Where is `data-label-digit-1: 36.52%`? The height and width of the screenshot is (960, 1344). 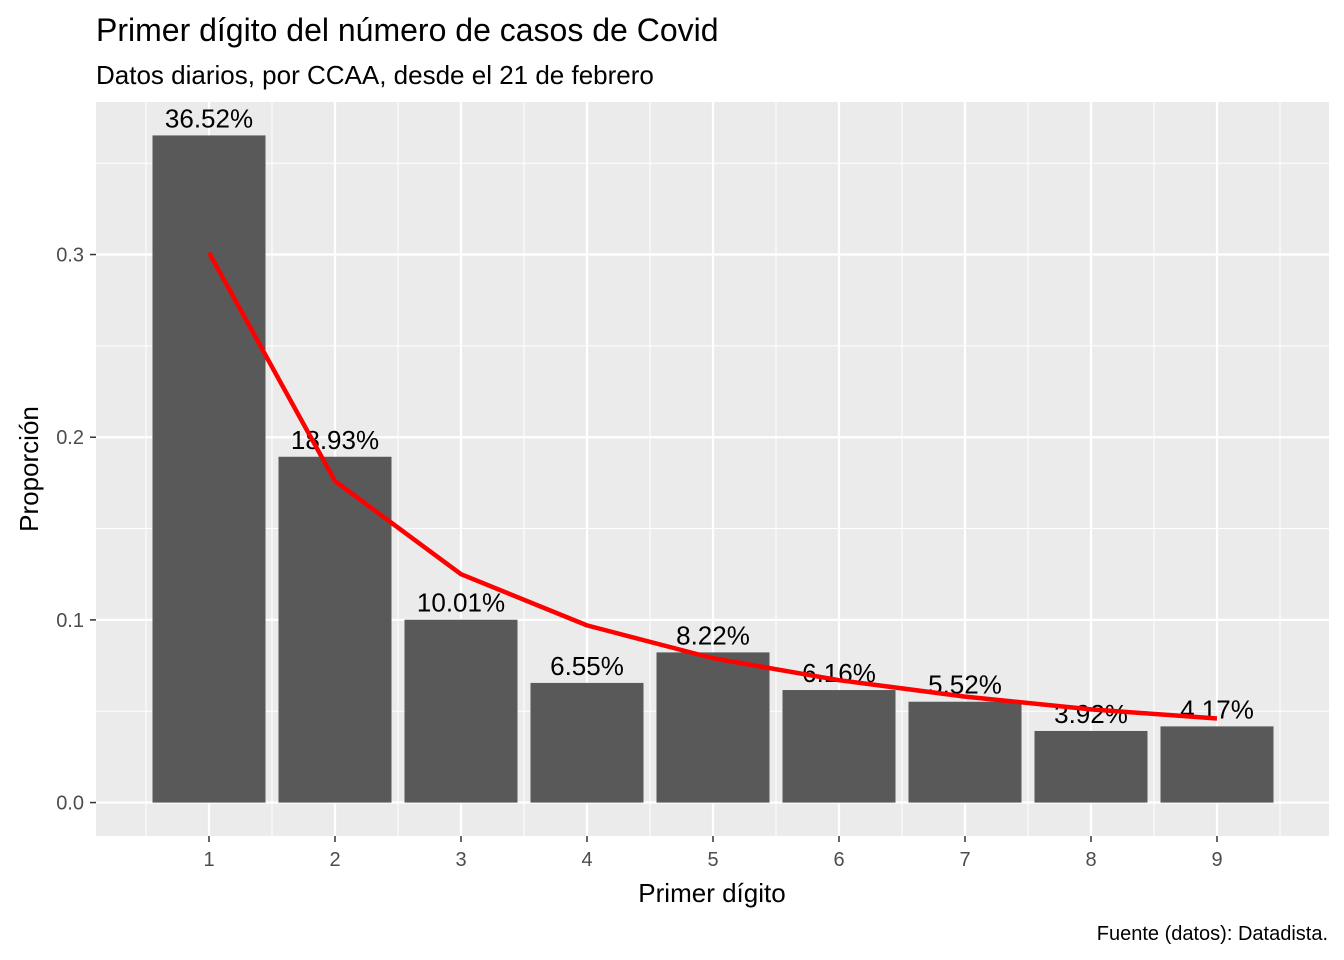
data-label-digit-1: 36.52% is located at coordinates (209, 118).